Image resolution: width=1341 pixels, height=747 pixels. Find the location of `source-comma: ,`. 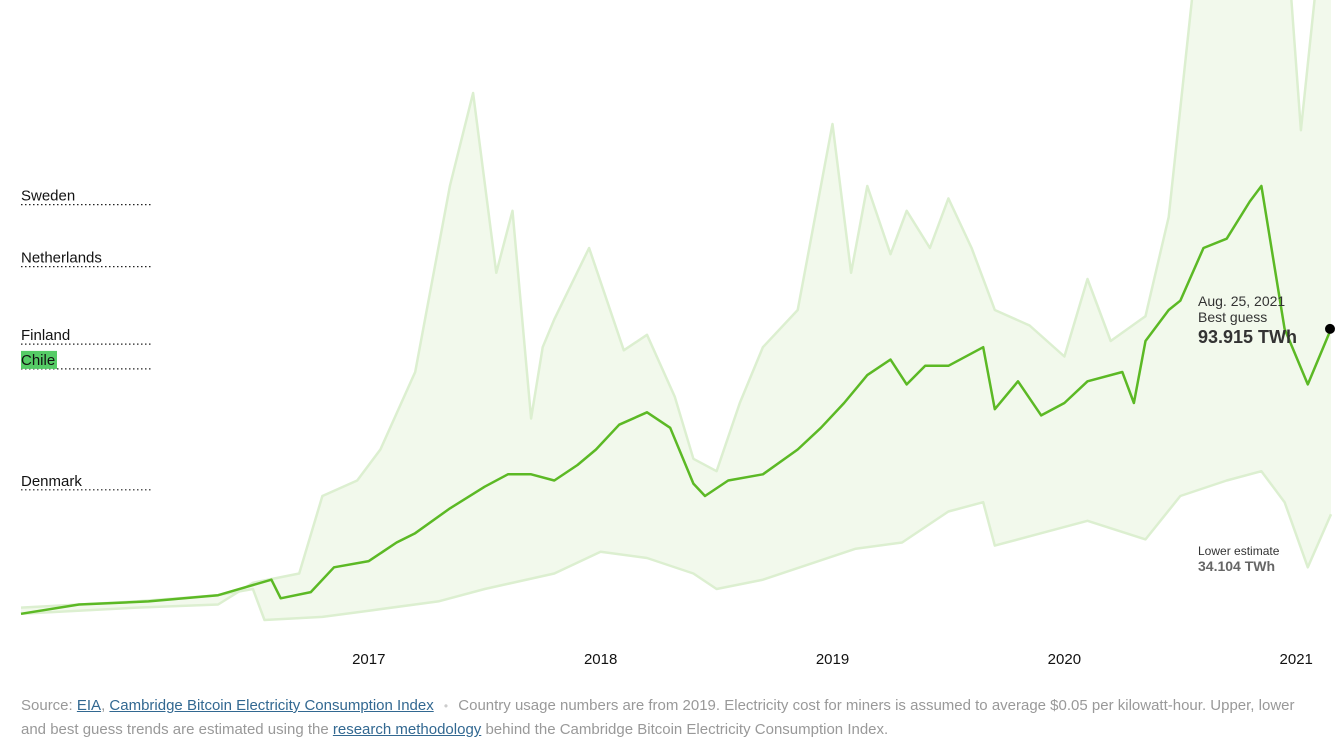

source-comma: , is located at coordinates (103, 705).